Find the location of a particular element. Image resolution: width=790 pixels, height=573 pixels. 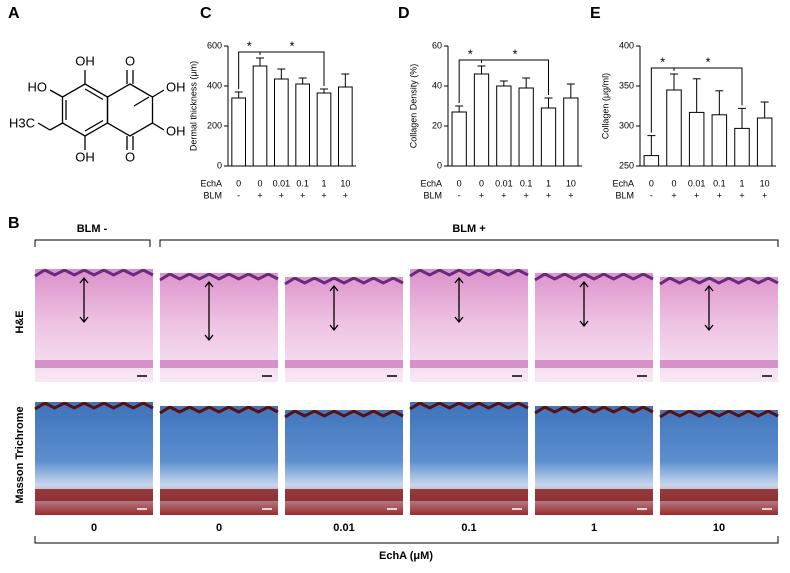

panel-label: E is located at coordinates (595, 13).